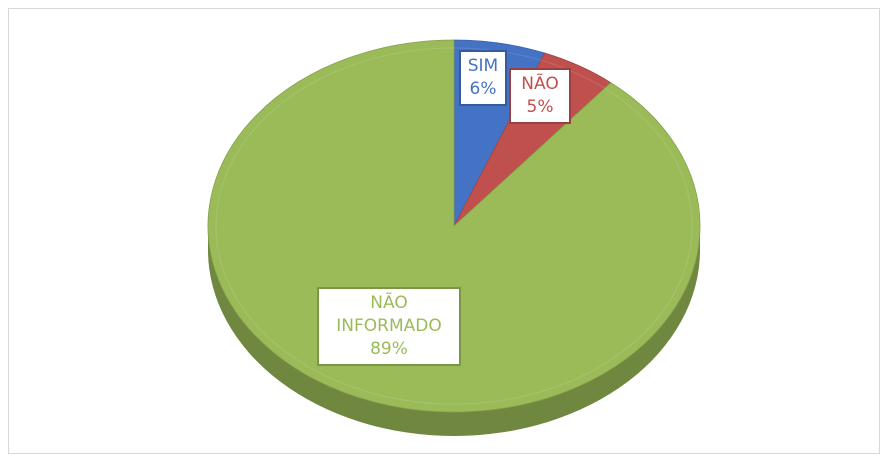 This screenshot has width=887, height=460. I want to click on value-label: 6%, so click(483, 89).